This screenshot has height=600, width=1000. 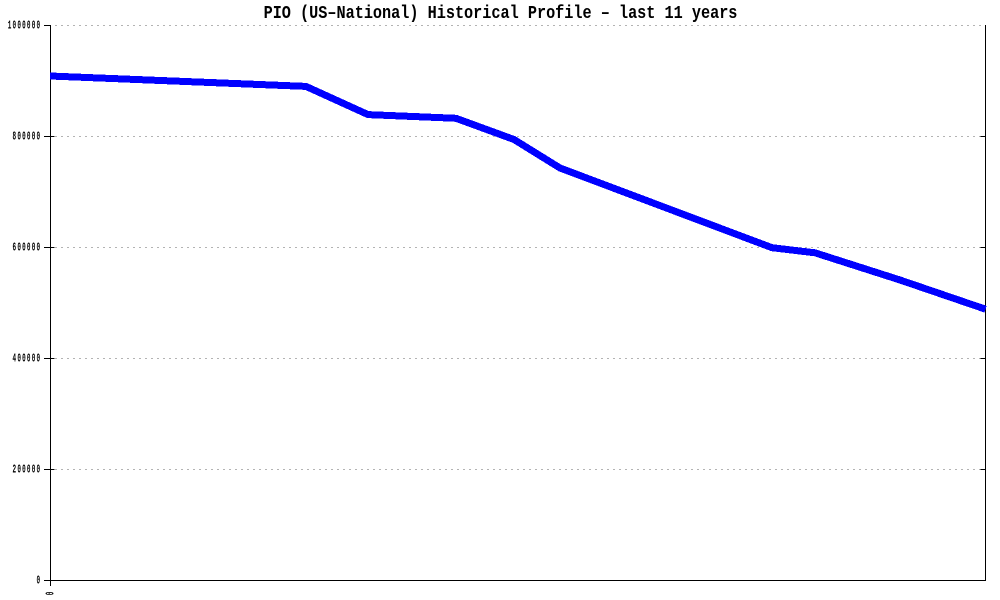 I want to click on svg-text: 800000, so click(x=27, y=136).